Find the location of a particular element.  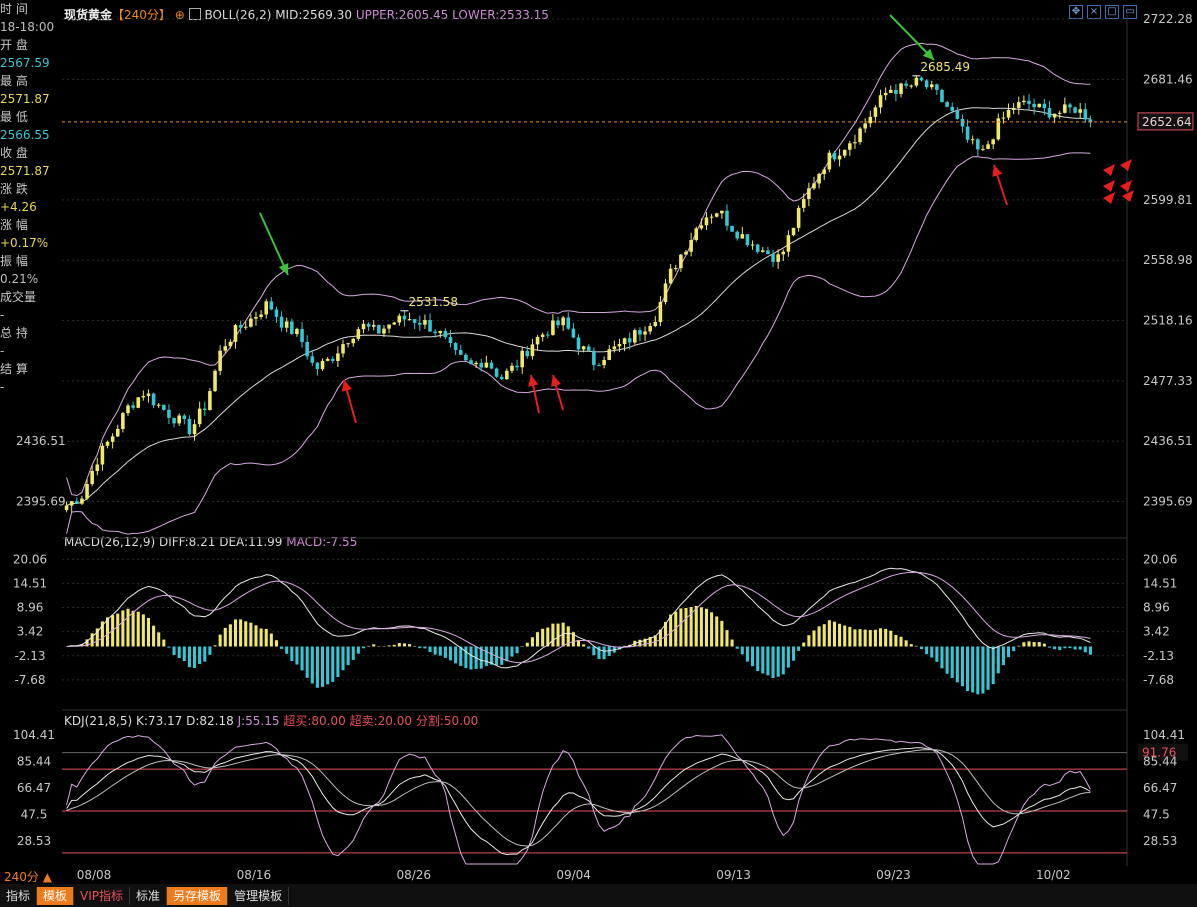

period-label: 【240分】 is located at coordinates (141, 15).